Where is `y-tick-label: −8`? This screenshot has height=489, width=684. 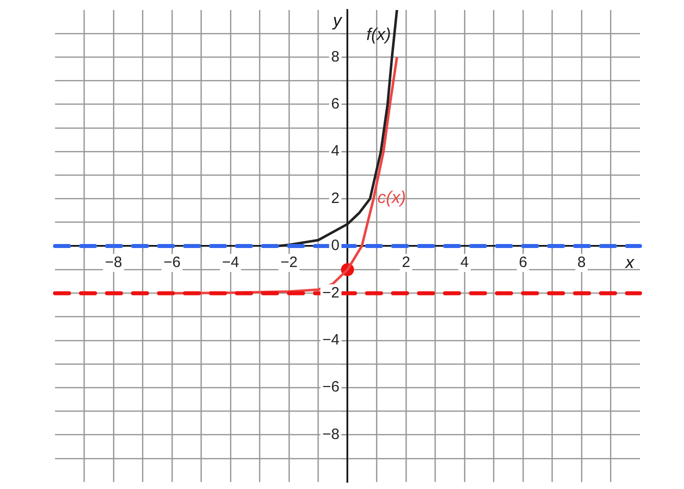
y-tick-label: −8 is located at coordinates (331, 434).